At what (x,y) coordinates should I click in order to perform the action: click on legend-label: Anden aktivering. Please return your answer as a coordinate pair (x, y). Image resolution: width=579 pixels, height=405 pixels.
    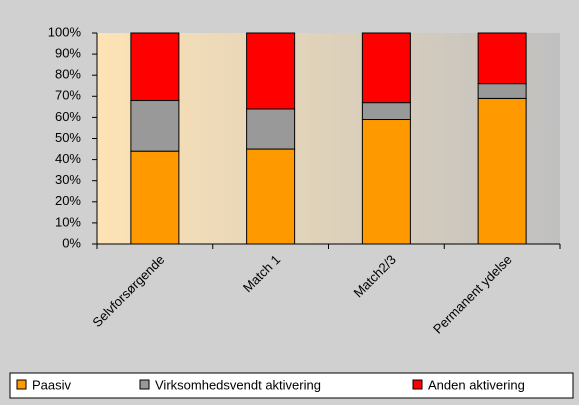
    Looking at the image, I should click on (476, 384).